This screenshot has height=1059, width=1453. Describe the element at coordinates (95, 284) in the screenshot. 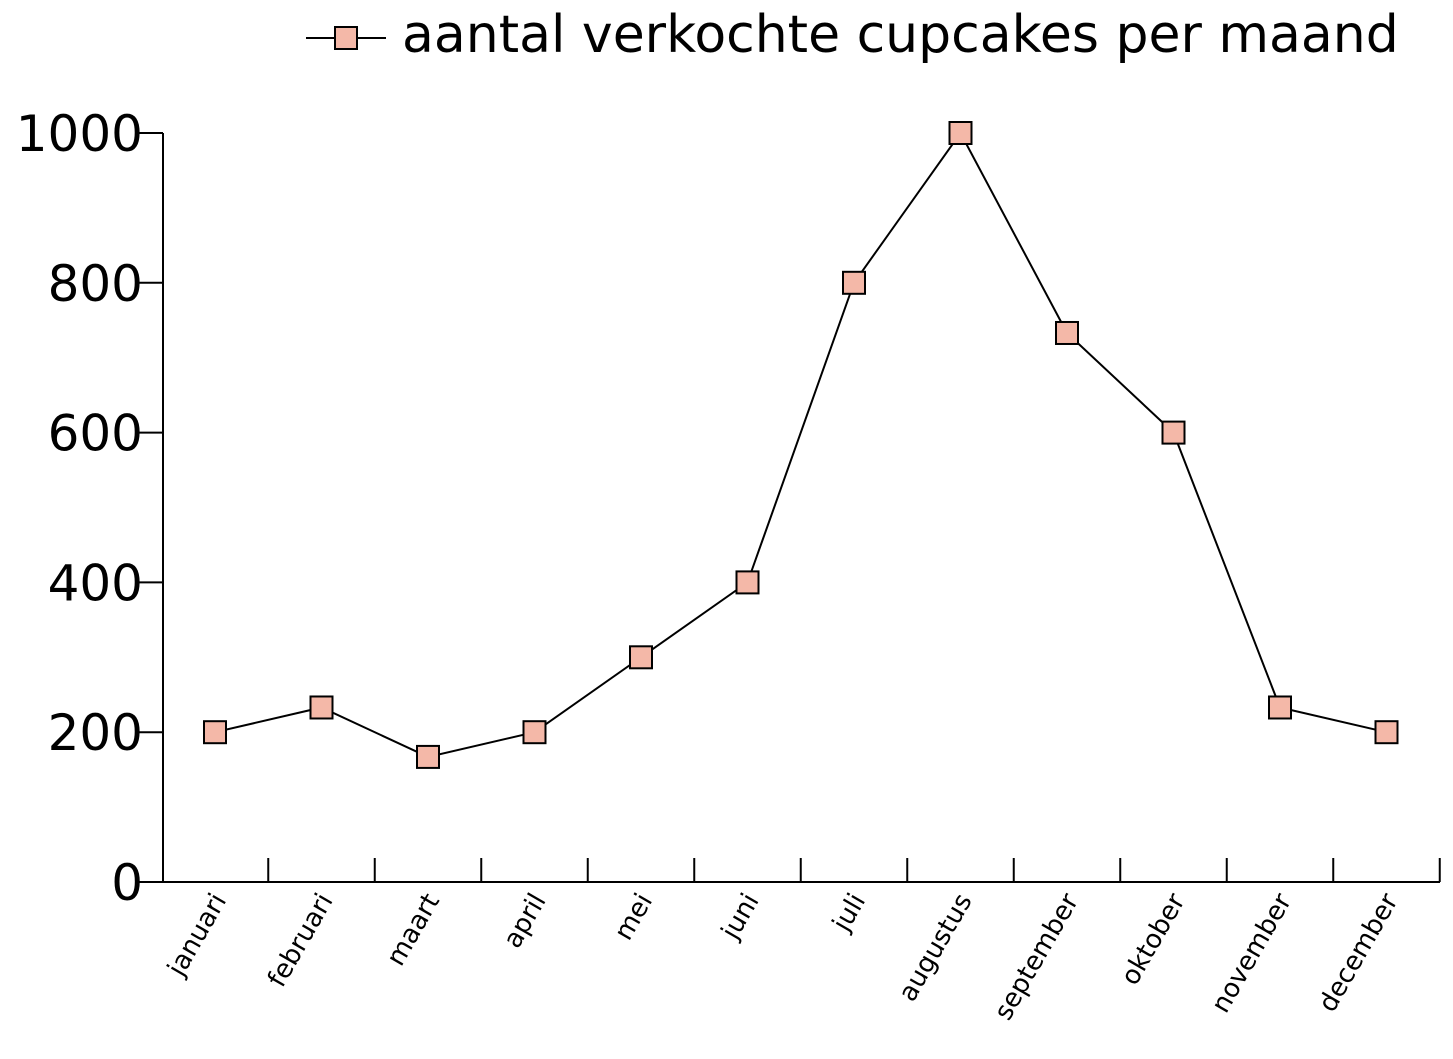

I see `y-tick-label: 800` at that location.